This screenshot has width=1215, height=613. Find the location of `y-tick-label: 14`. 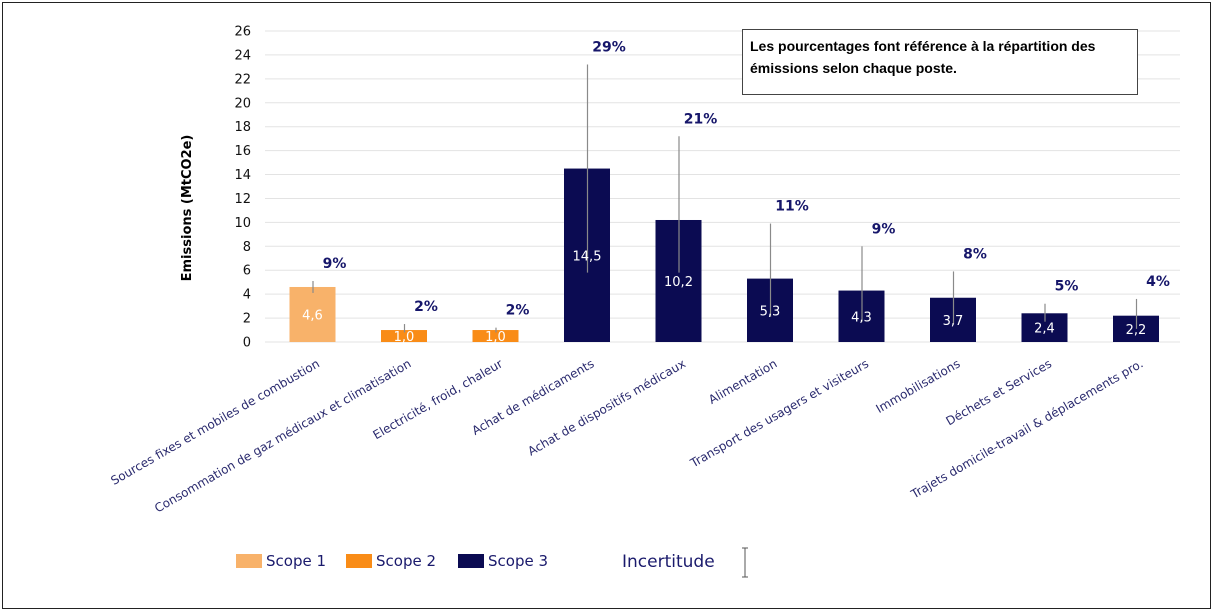

y-tick-label: 14 is located at coordinates (242, 175).